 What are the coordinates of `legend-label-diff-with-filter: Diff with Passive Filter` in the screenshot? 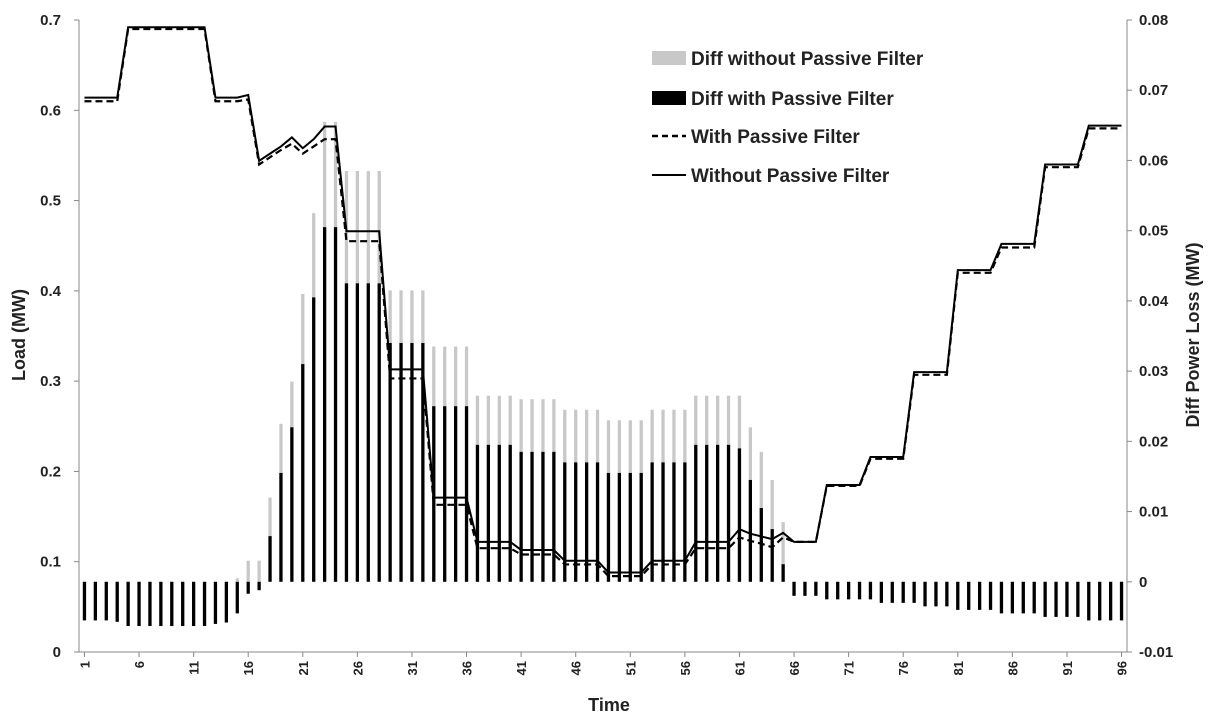 It's located at (792, 99).